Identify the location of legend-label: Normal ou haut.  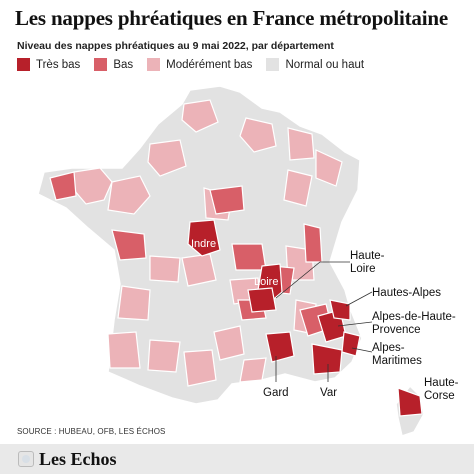
(325, 64).